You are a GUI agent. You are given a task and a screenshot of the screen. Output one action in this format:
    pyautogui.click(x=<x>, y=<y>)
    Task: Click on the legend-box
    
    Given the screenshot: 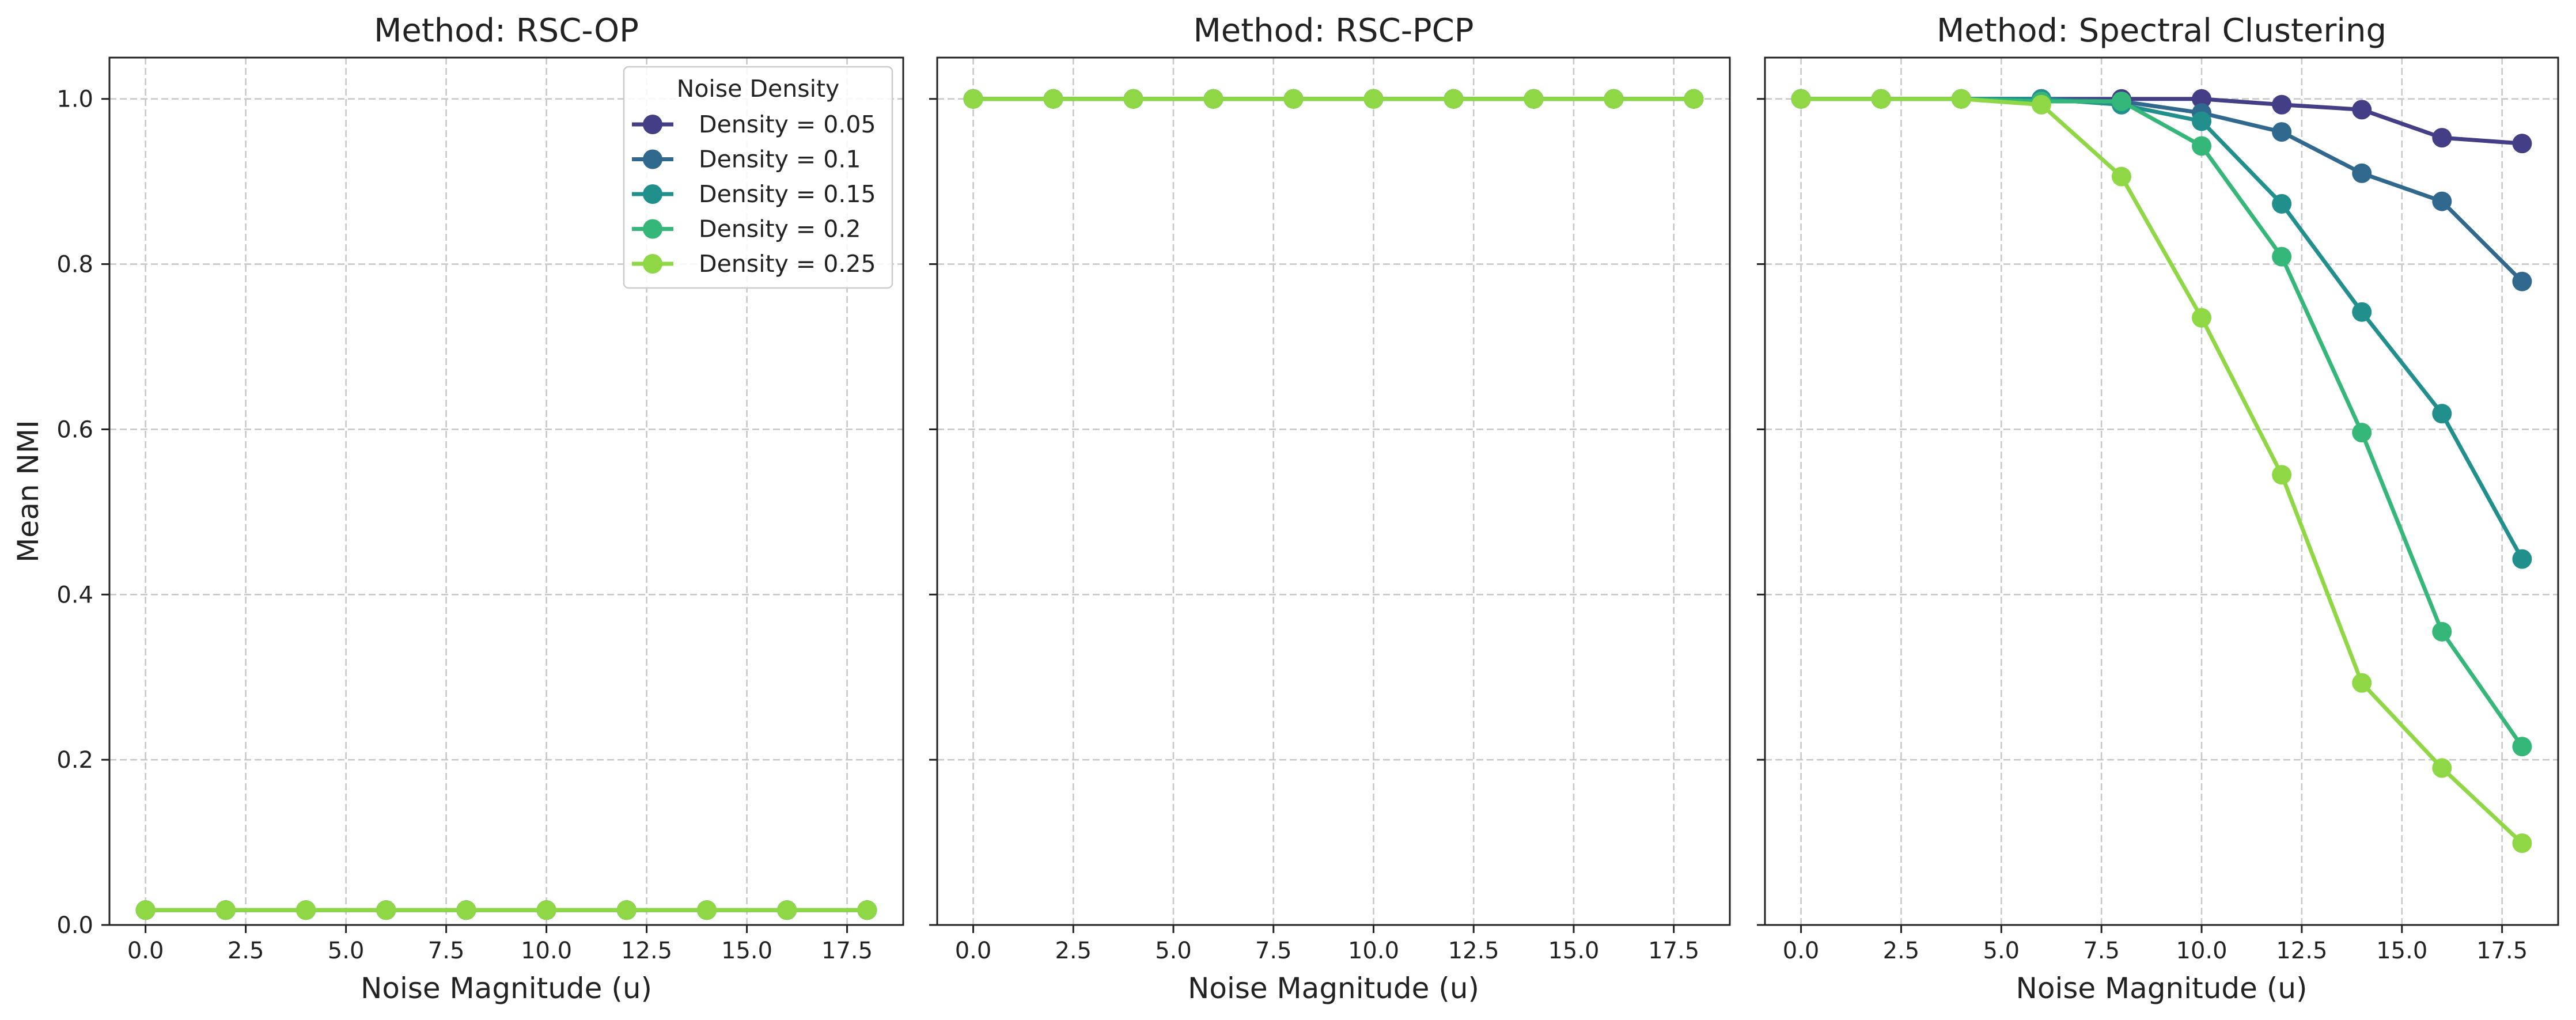 What is the action you would take?
    pyautogui.click(x=758, y=177)
    